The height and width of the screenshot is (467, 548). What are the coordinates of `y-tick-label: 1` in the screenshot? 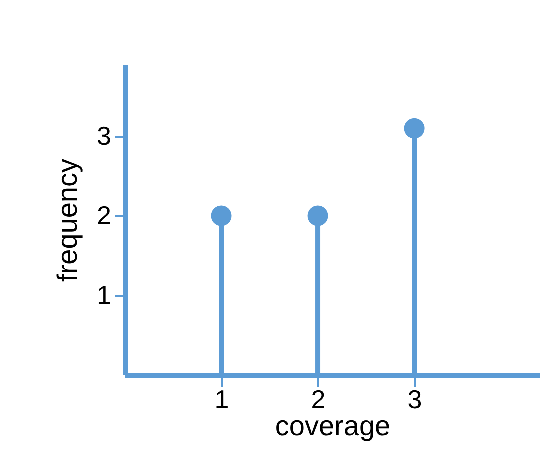 It's located at (104, 295).